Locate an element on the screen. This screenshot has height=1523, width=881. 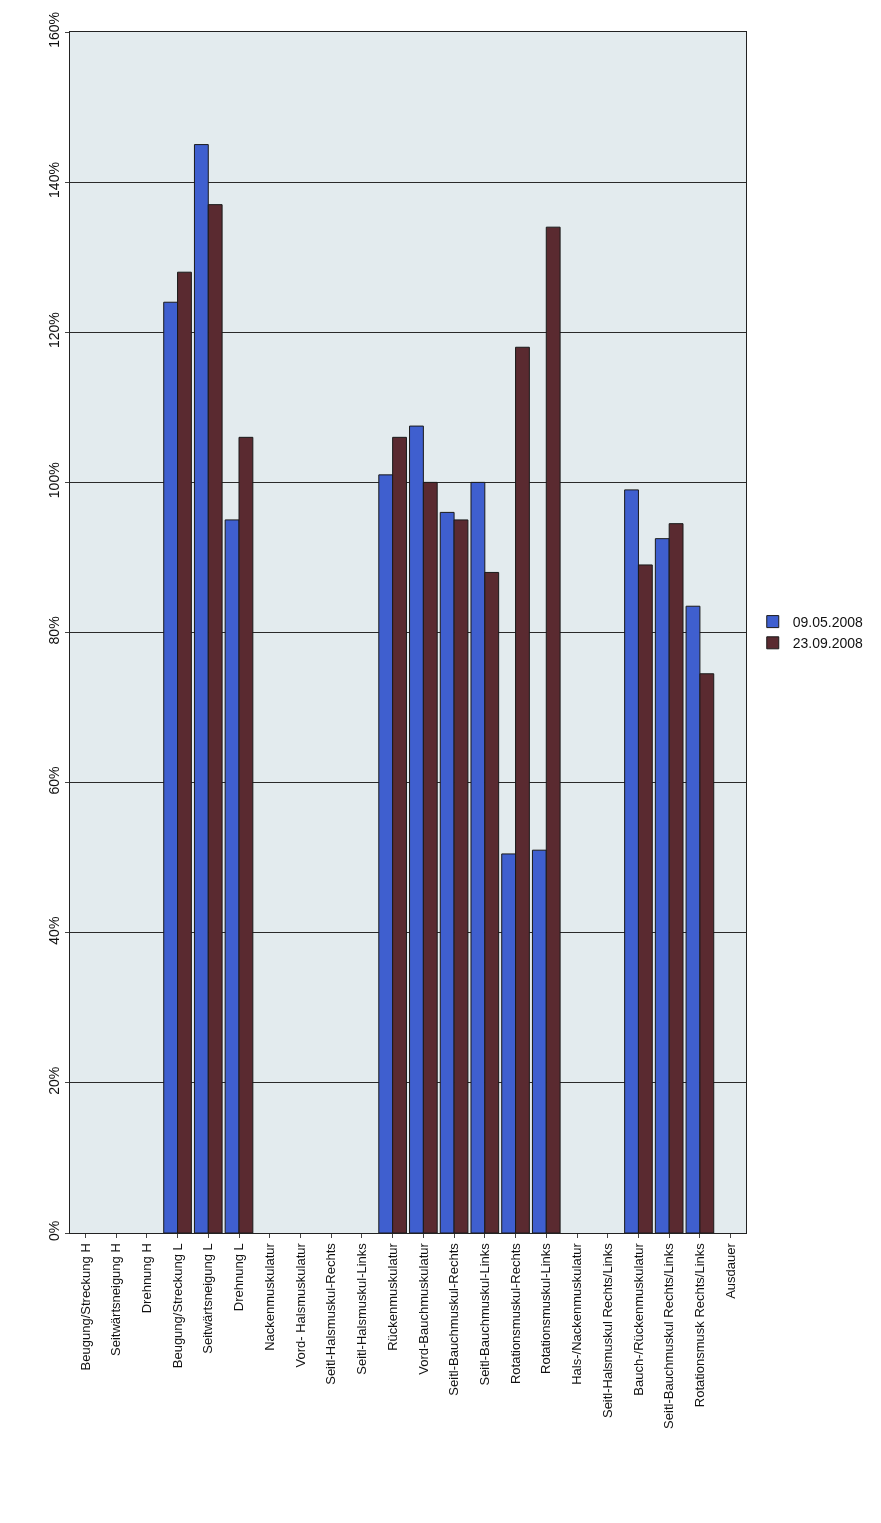
x-tick-label: Ausdauer is located at coordinates (730, 1270).